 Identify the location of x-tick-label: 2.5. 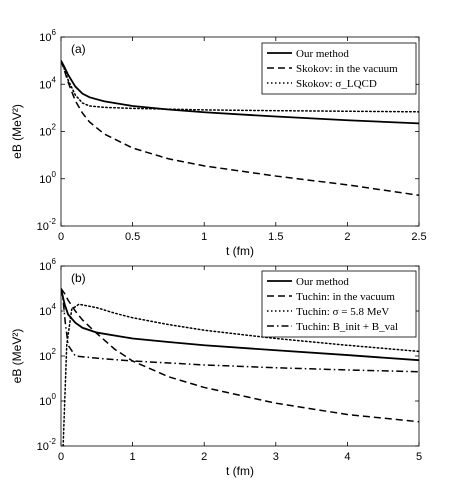
(418, 237).